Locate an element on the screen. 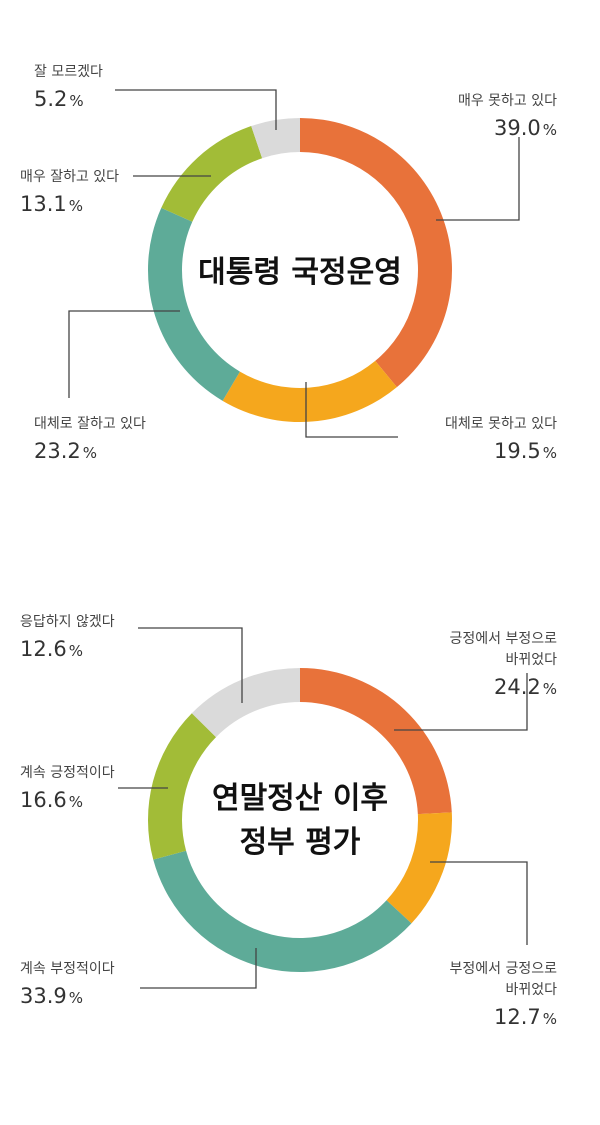 The height and width of the screenshot is (1125, 600). slice-label: 계속 긍정적이다 16.6% is located at coordinates (94, 788).